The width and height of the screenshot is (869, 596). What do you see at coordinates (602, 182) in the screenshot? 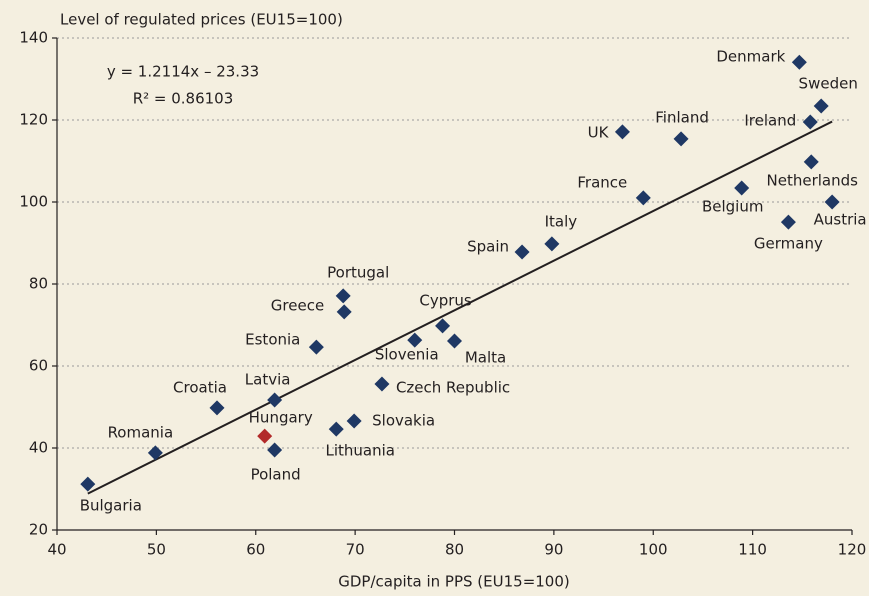
I see `point-label: France` at bounding box center [602, 182].